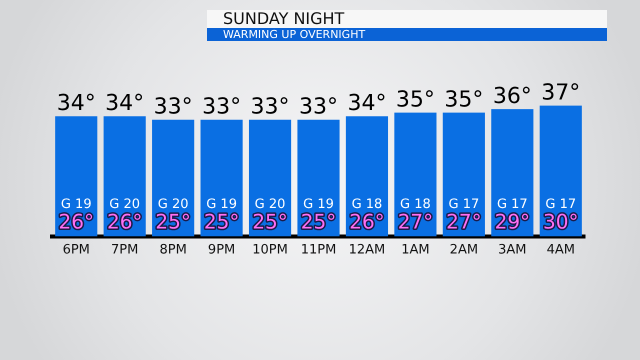 The image size is (640, 360). What do you see at coordinates (464, 250) in the screenshot?
I see `x-tick-label: 2AM` at bounding box center [464, 250].